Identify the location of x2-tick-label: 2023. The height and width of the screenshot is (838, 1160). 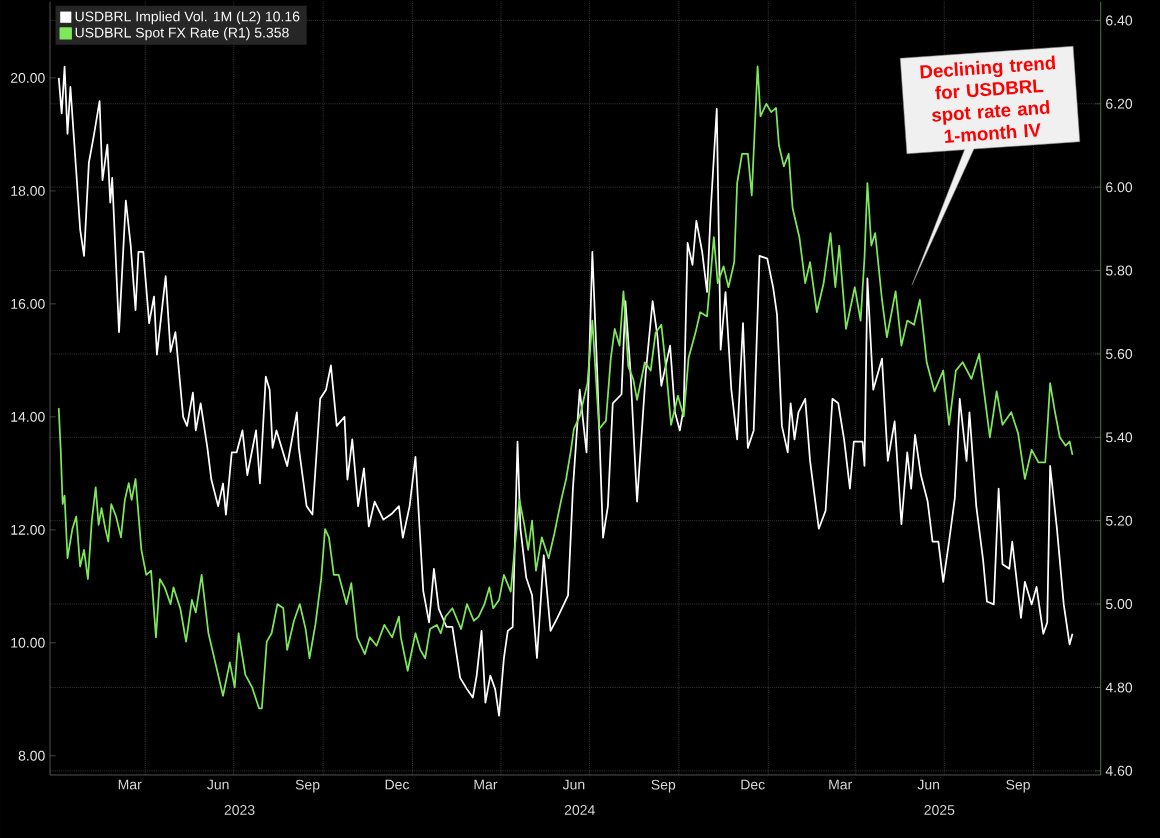
(239, 810).